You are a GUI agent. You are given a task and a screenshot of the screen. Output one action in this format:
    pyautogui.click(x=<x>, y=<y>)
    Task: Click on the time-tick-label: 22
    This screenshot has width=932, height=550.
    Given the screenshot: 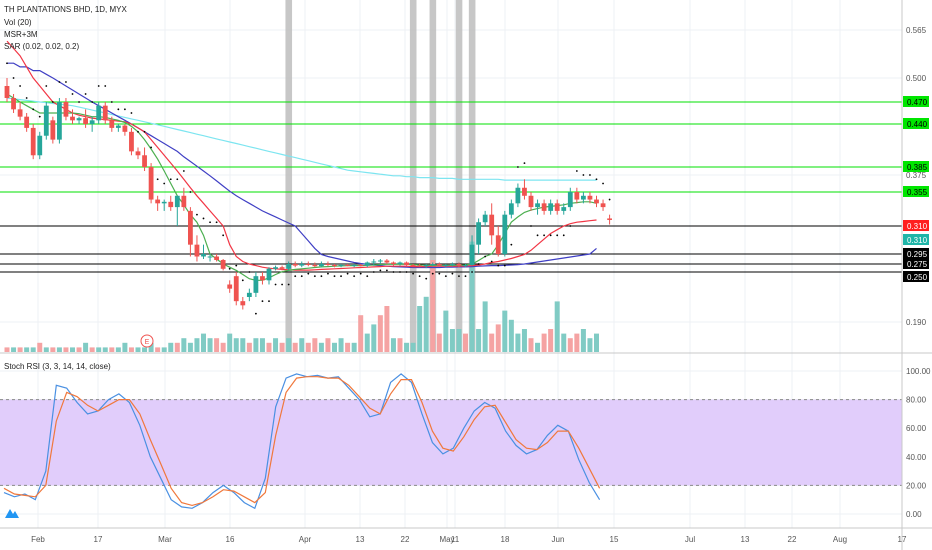 What is the action you would take?
    pyautogui.click(x=792, y=539)
    